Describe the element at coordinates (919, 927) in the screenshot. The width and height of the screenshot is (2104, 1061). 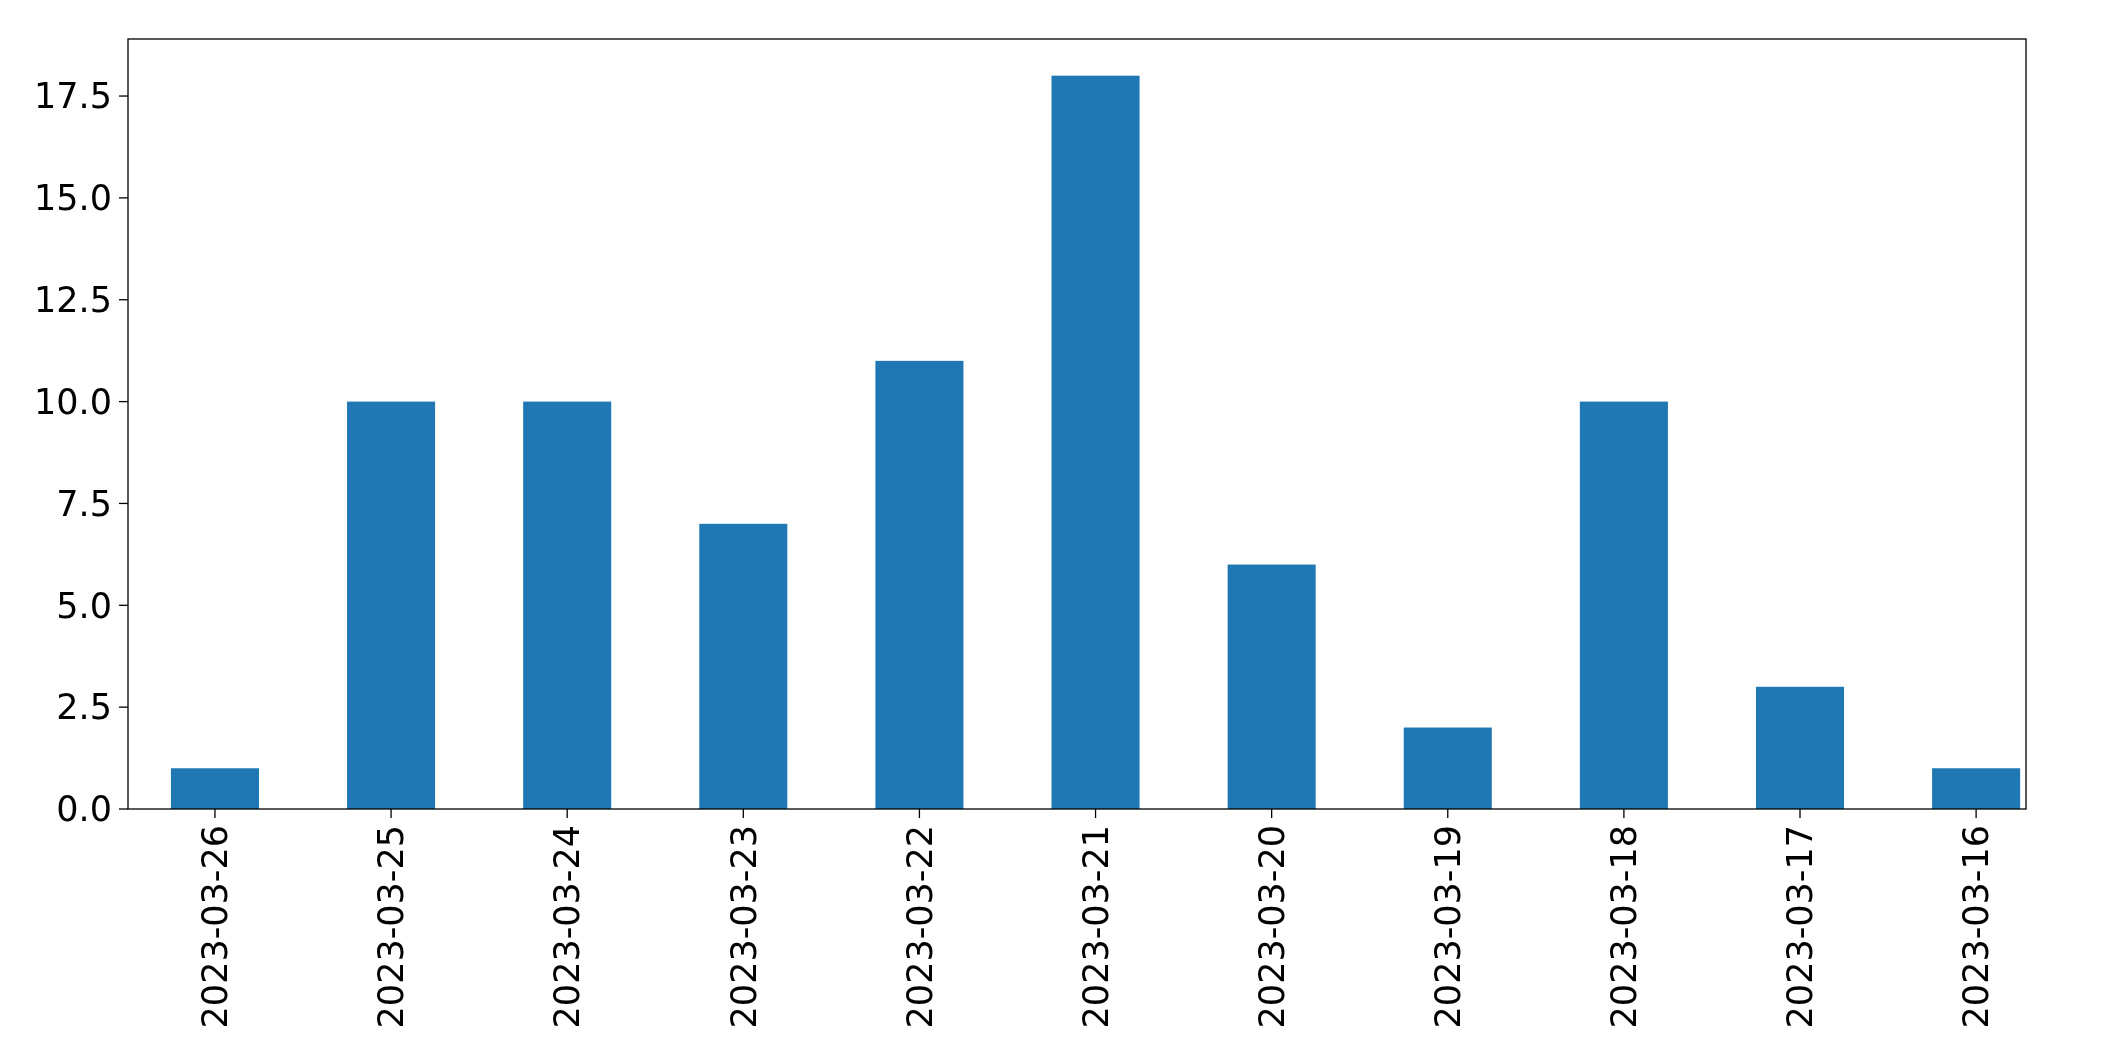
I see `x-tick-label: 2023-03-22` at that location.